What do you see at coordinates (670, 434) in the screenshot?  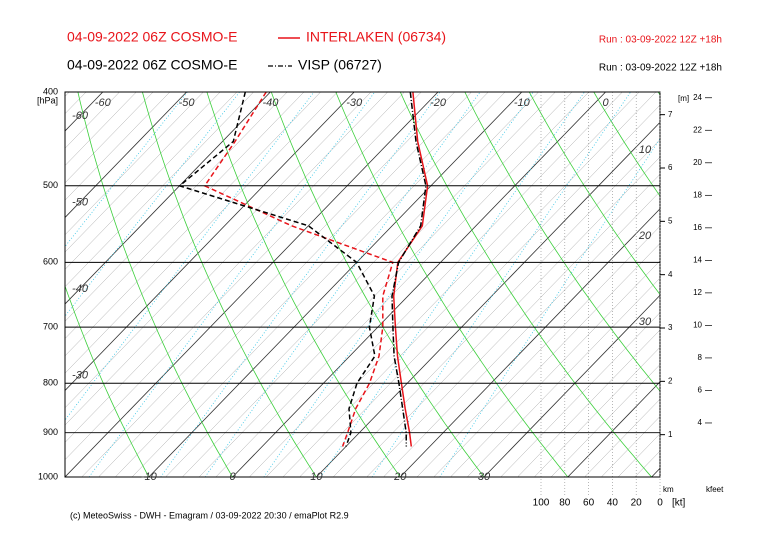 I see `height-tick-label: 1` at bounding box center [670, 434].